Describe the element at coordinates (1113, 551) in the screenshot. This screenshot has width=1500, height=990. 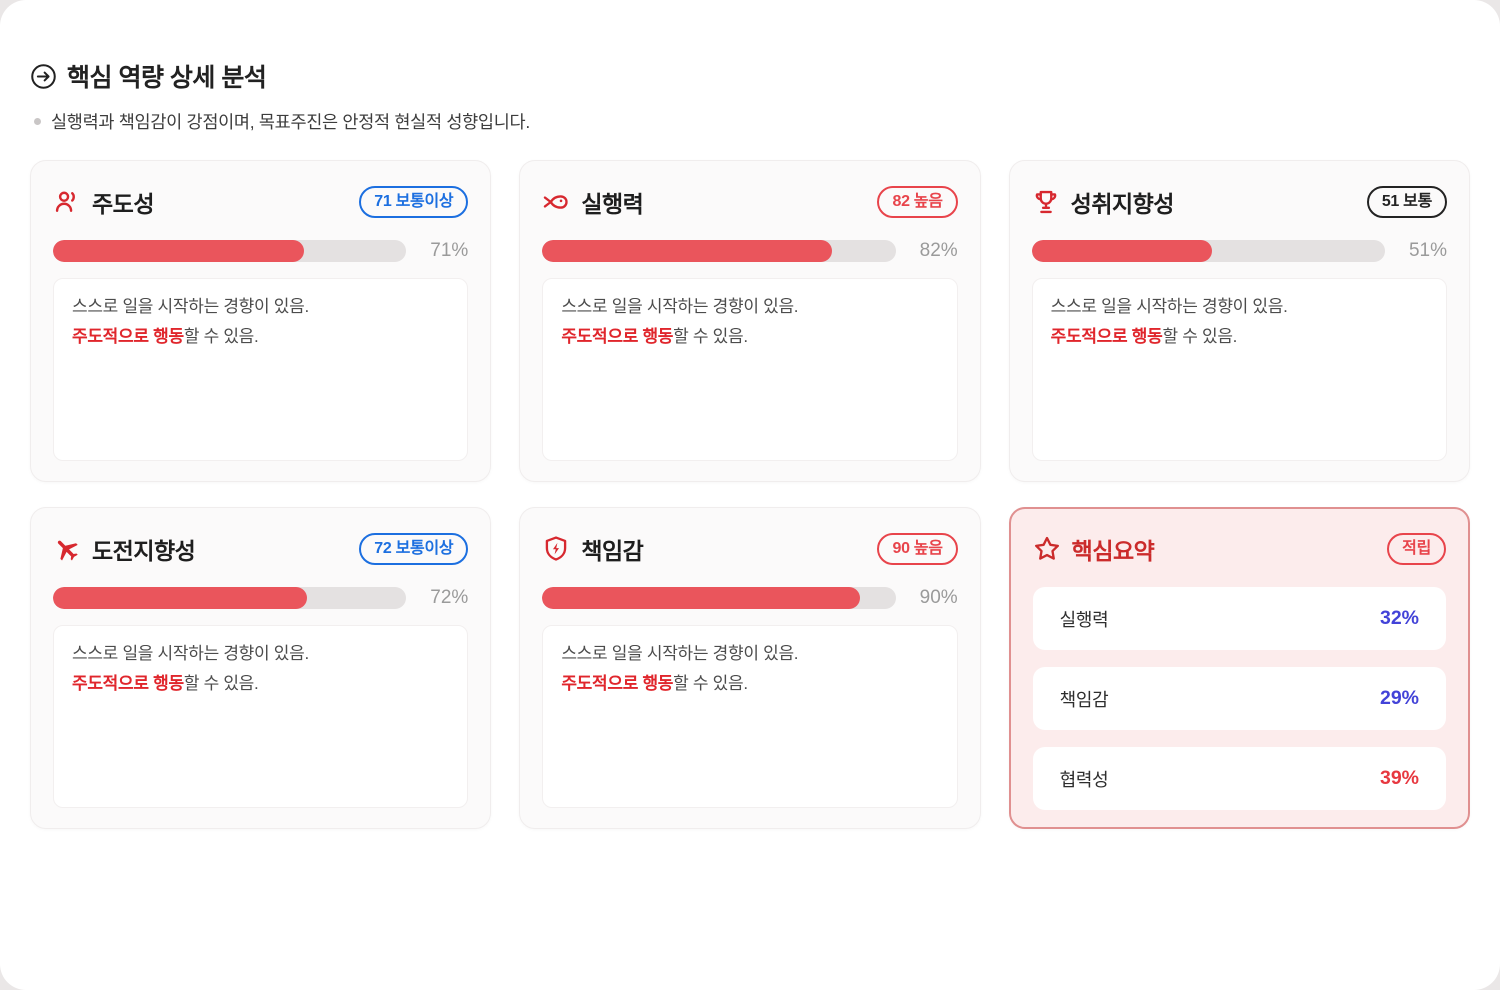
I see `summary-title: 핵심요약` at that location.